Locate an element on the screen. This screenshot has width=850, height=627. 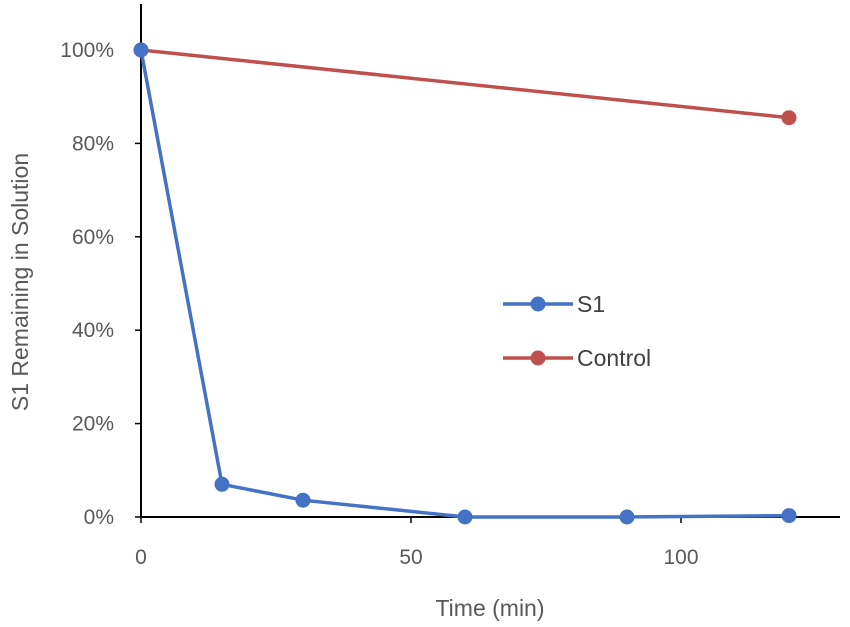
y-tick-label: 80% is located at coordinates (93, 143).